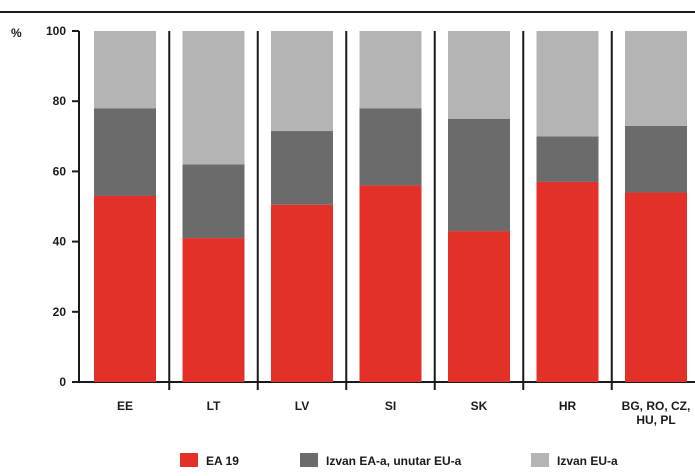  I want to click on x-tick-label: LT, so click(214, 406).